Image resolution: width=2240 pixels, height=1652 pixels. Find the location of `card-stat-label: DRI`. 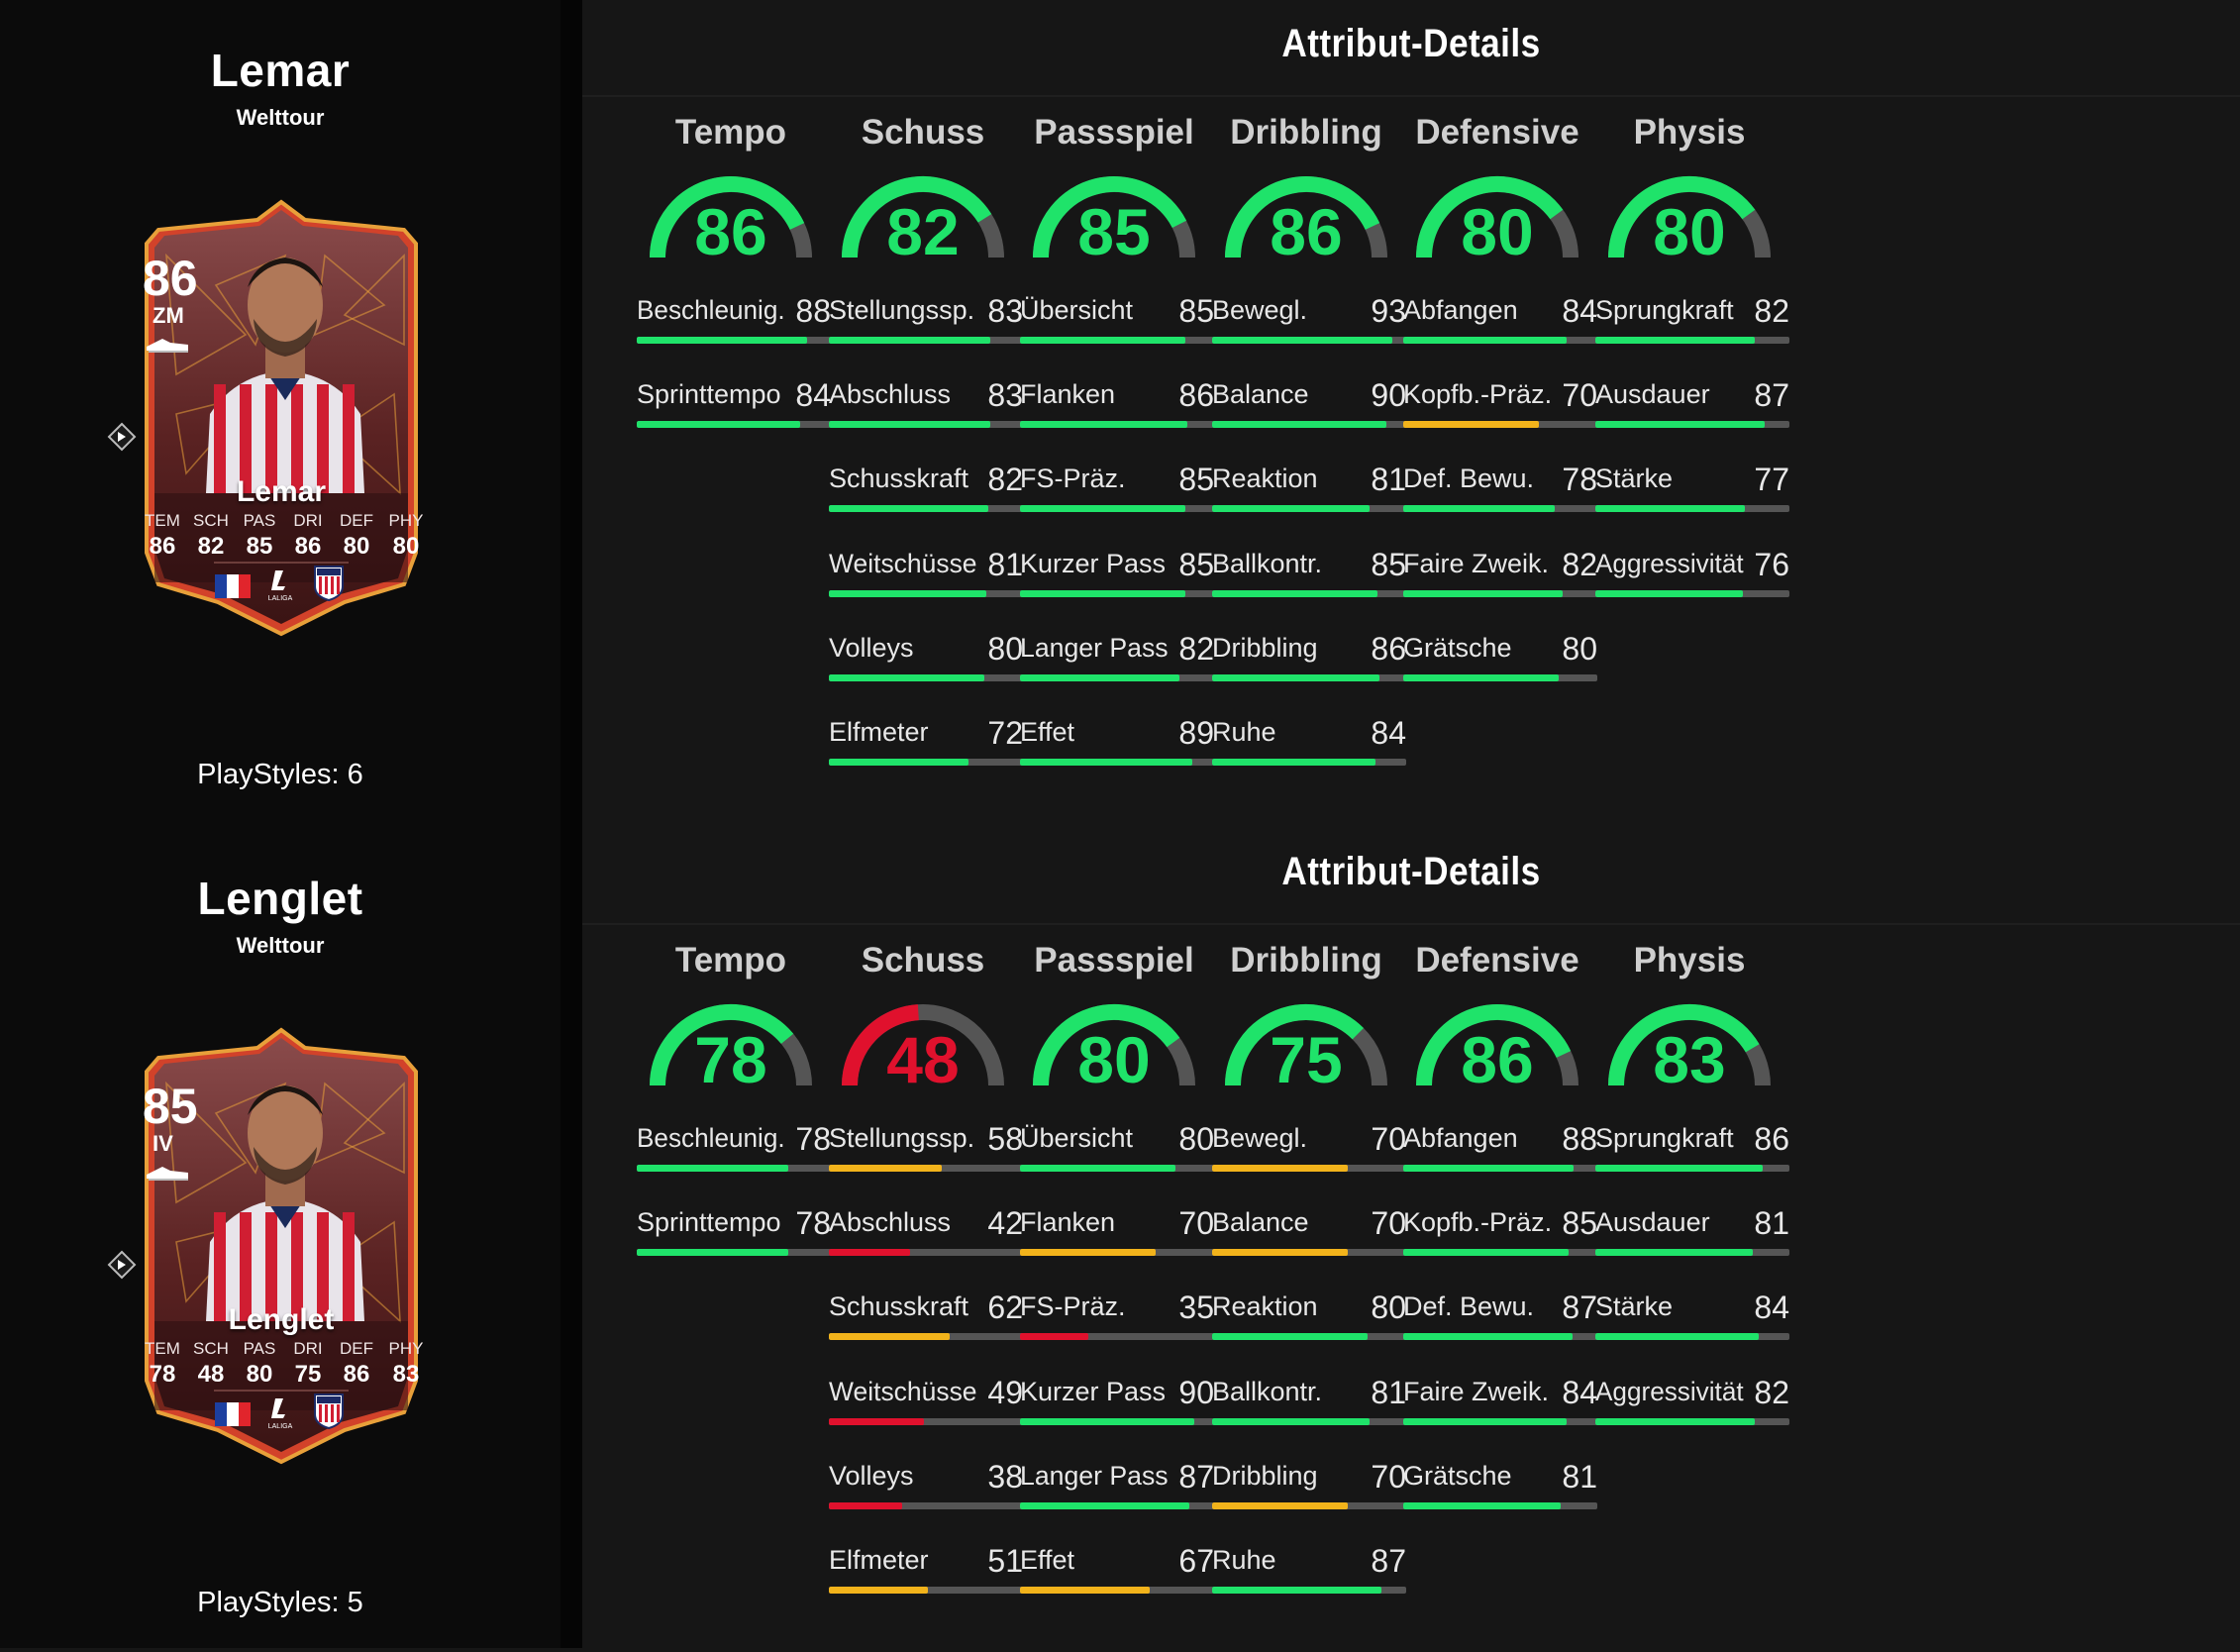

card-stat-label: DRI is located at coordinates (308, 1348).